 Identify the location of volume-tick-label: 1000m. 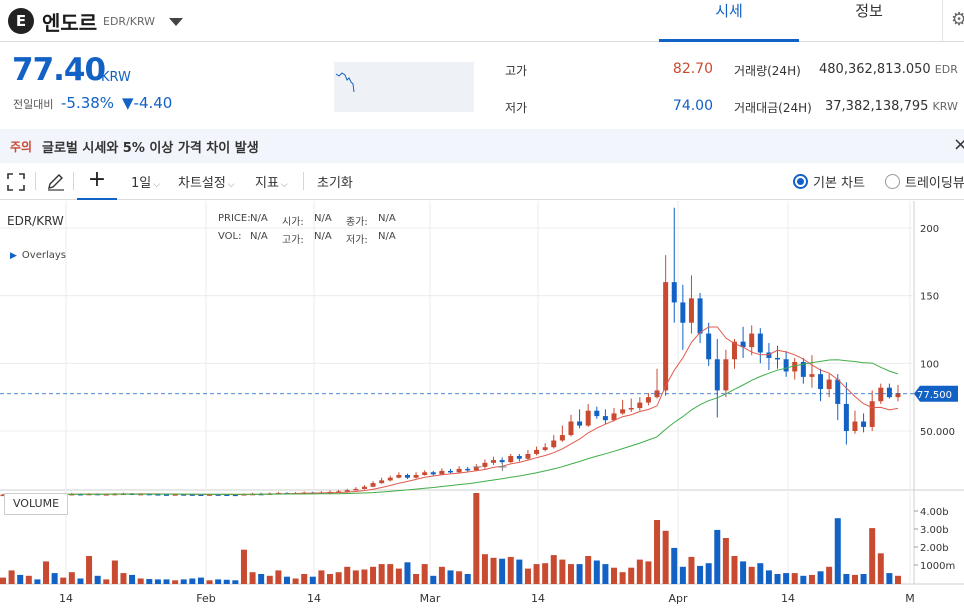
(937, 566).